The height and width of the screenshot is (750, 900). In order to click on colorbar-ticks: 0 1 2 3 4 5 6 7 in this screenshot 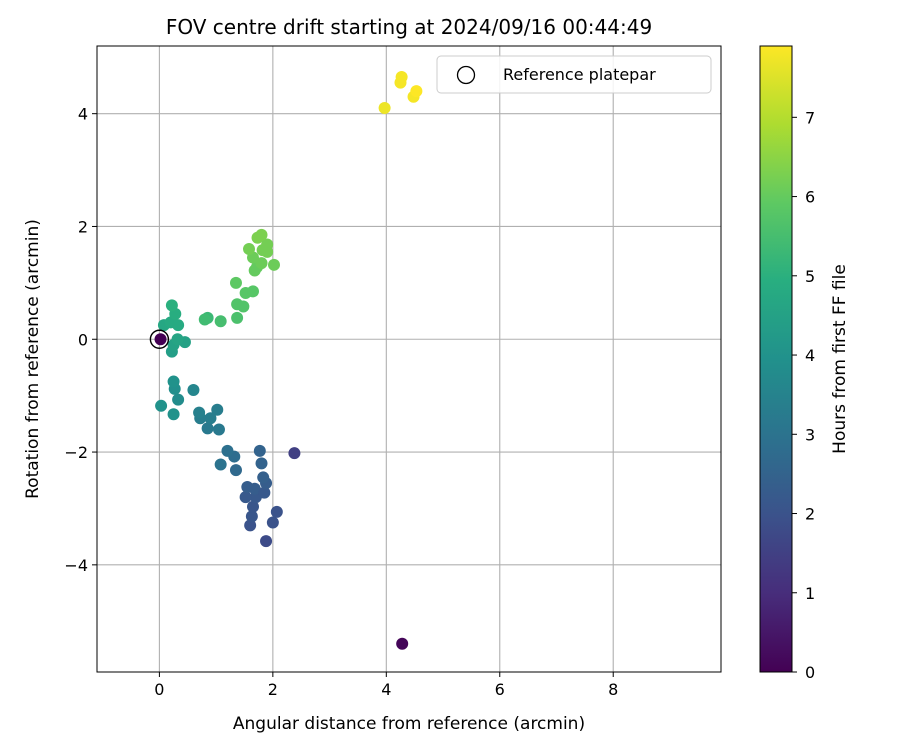, I will do `click(803, 395)`.